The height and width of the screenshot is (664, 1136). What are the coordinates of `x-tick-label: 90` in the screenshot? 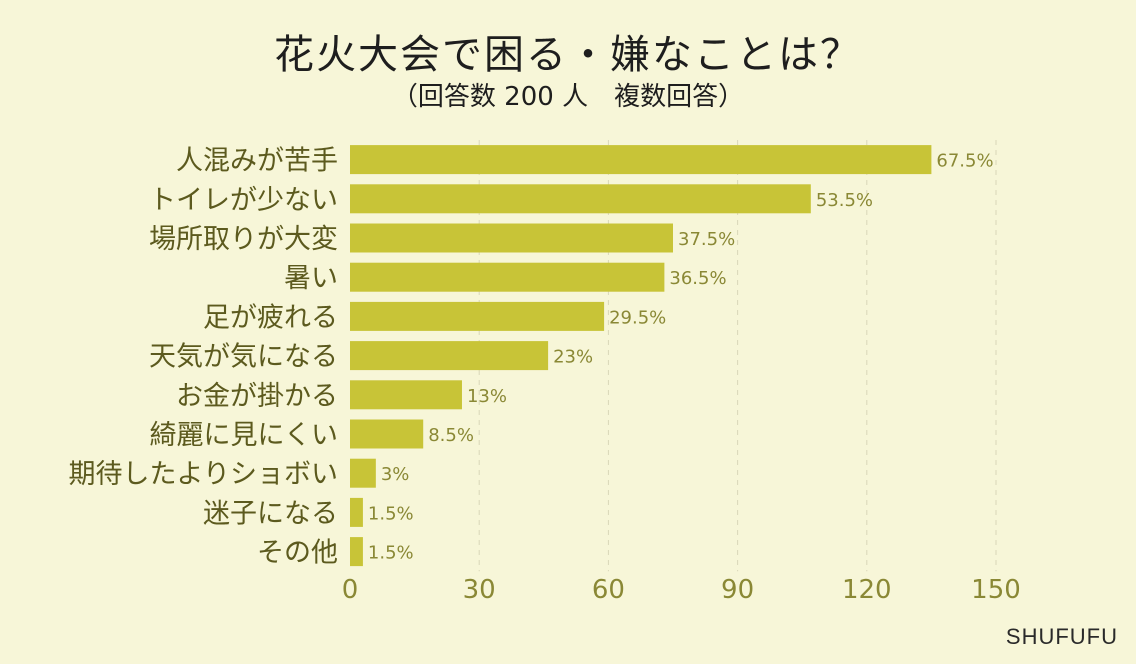 It's located at (737, 590).